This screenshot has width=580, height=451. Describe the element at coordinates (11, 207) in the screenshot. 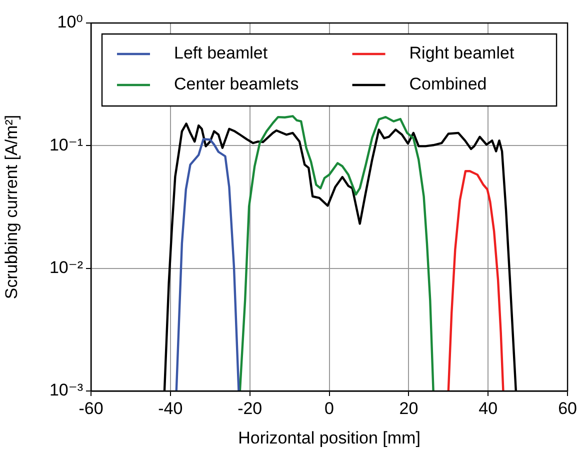

I see `y-axis-title: Scrubbing current [A/m²]` at that location.